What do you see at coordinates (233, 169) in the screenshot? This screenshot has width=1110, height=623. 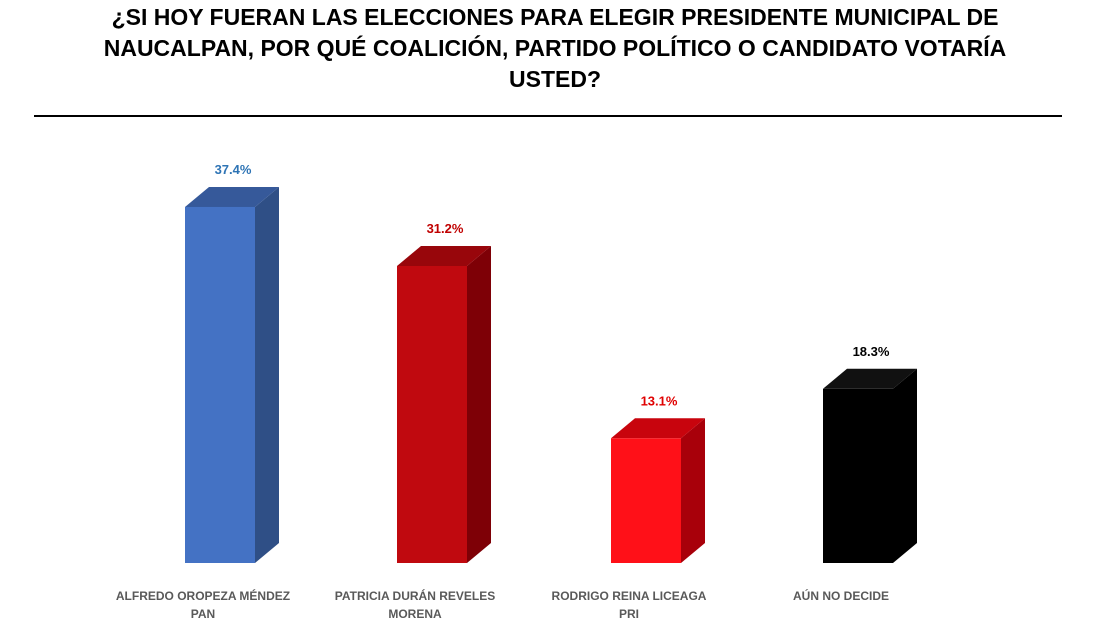 I see `value-label: 37.4%` at bounding box center [233, 169].